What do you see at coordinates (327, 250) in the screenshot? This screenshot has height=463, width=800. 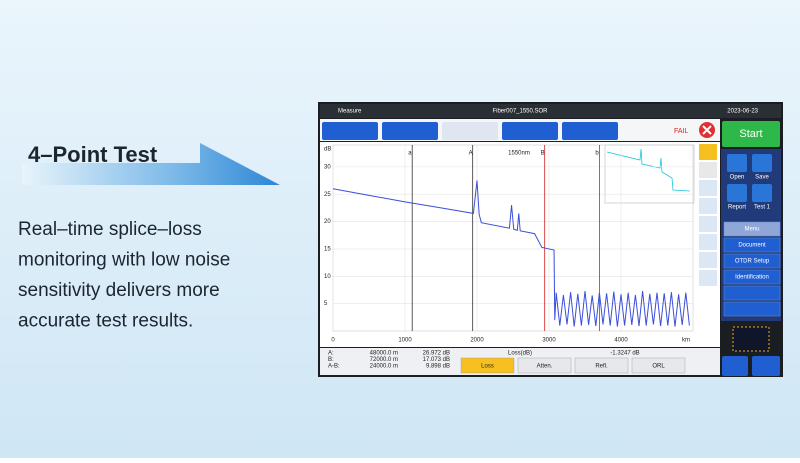 I see `y-tick-label: 15` at bounding box center [327, 250].